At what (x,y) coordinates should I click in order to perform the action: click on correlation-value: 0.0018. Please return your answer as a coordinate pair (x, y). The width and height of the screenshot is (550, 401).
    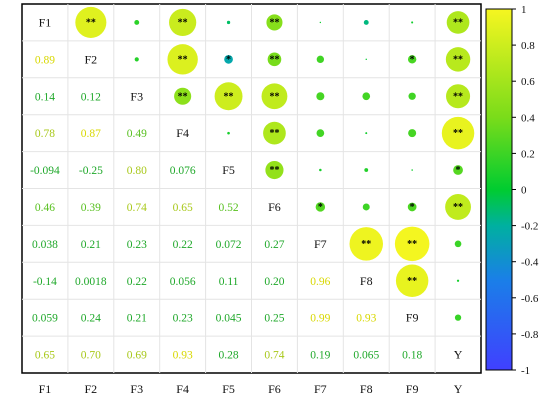
    Looking at the image, I should click on (91, 282).